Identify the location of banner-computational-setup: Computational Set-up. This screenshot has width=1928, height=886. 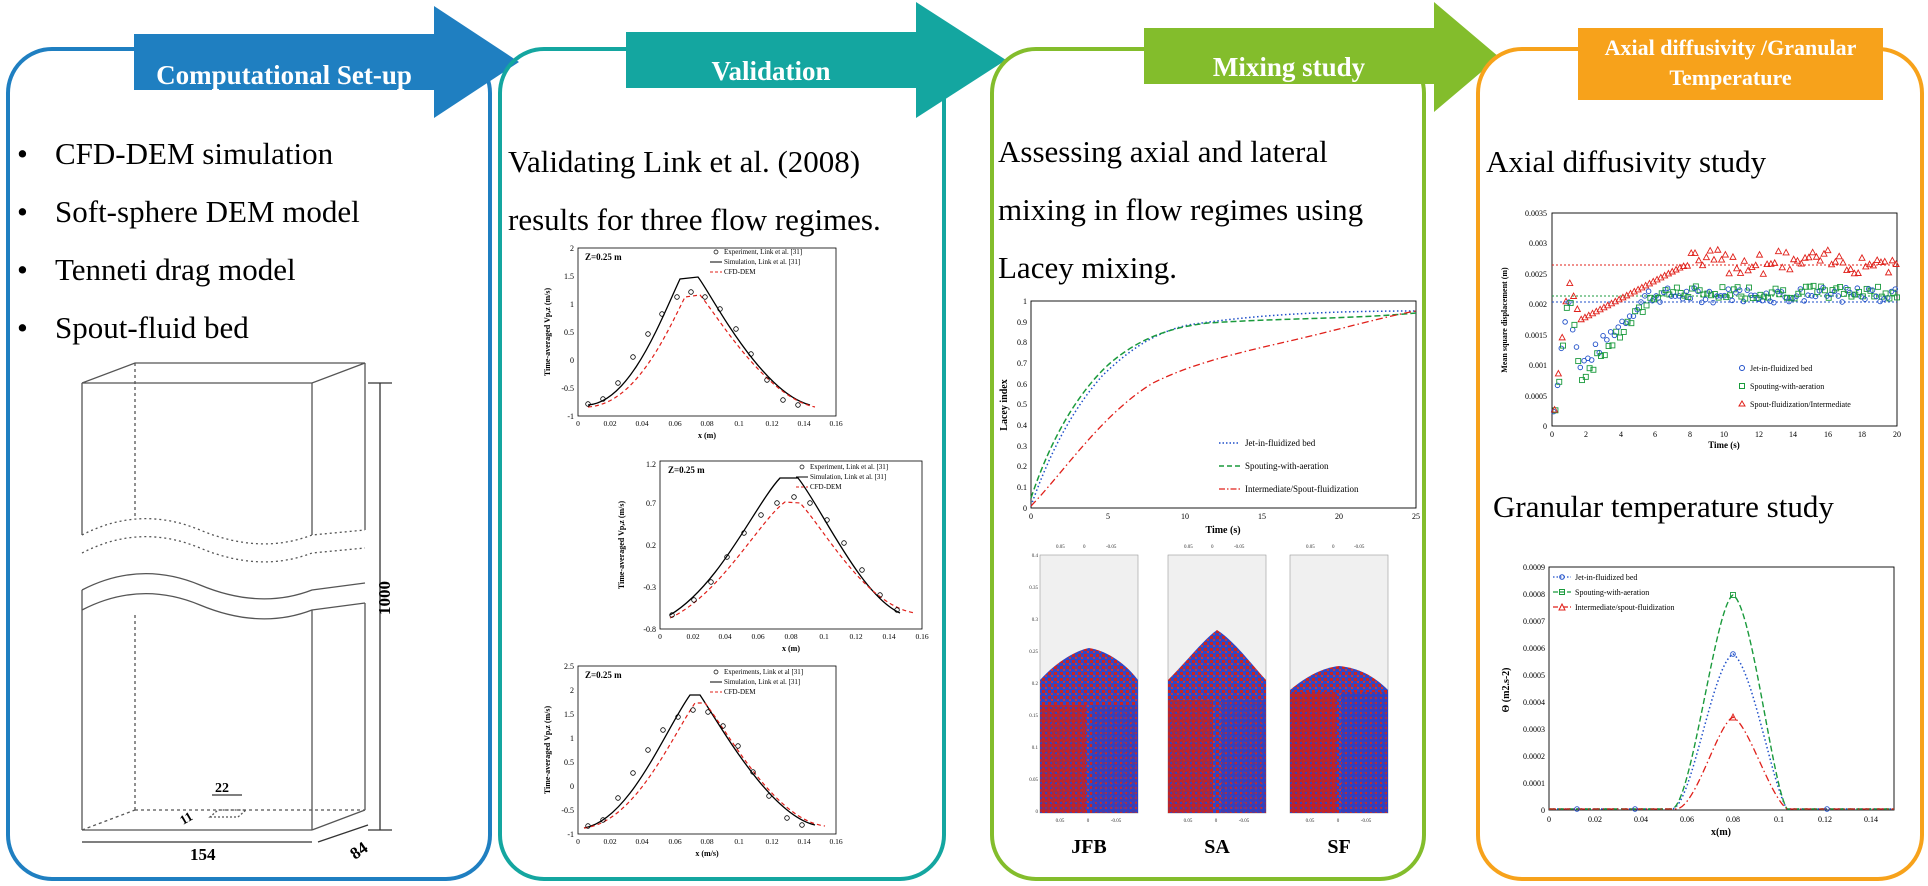
(284, 75).